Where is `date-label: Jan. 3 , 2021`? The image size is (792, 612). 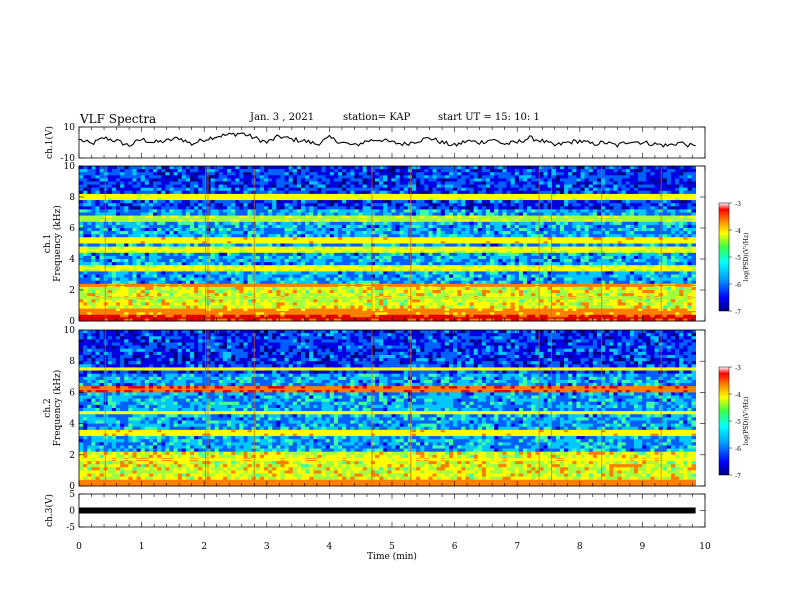
date-label: Jan. 3 , 2021 is located at coordinates (282, 117).